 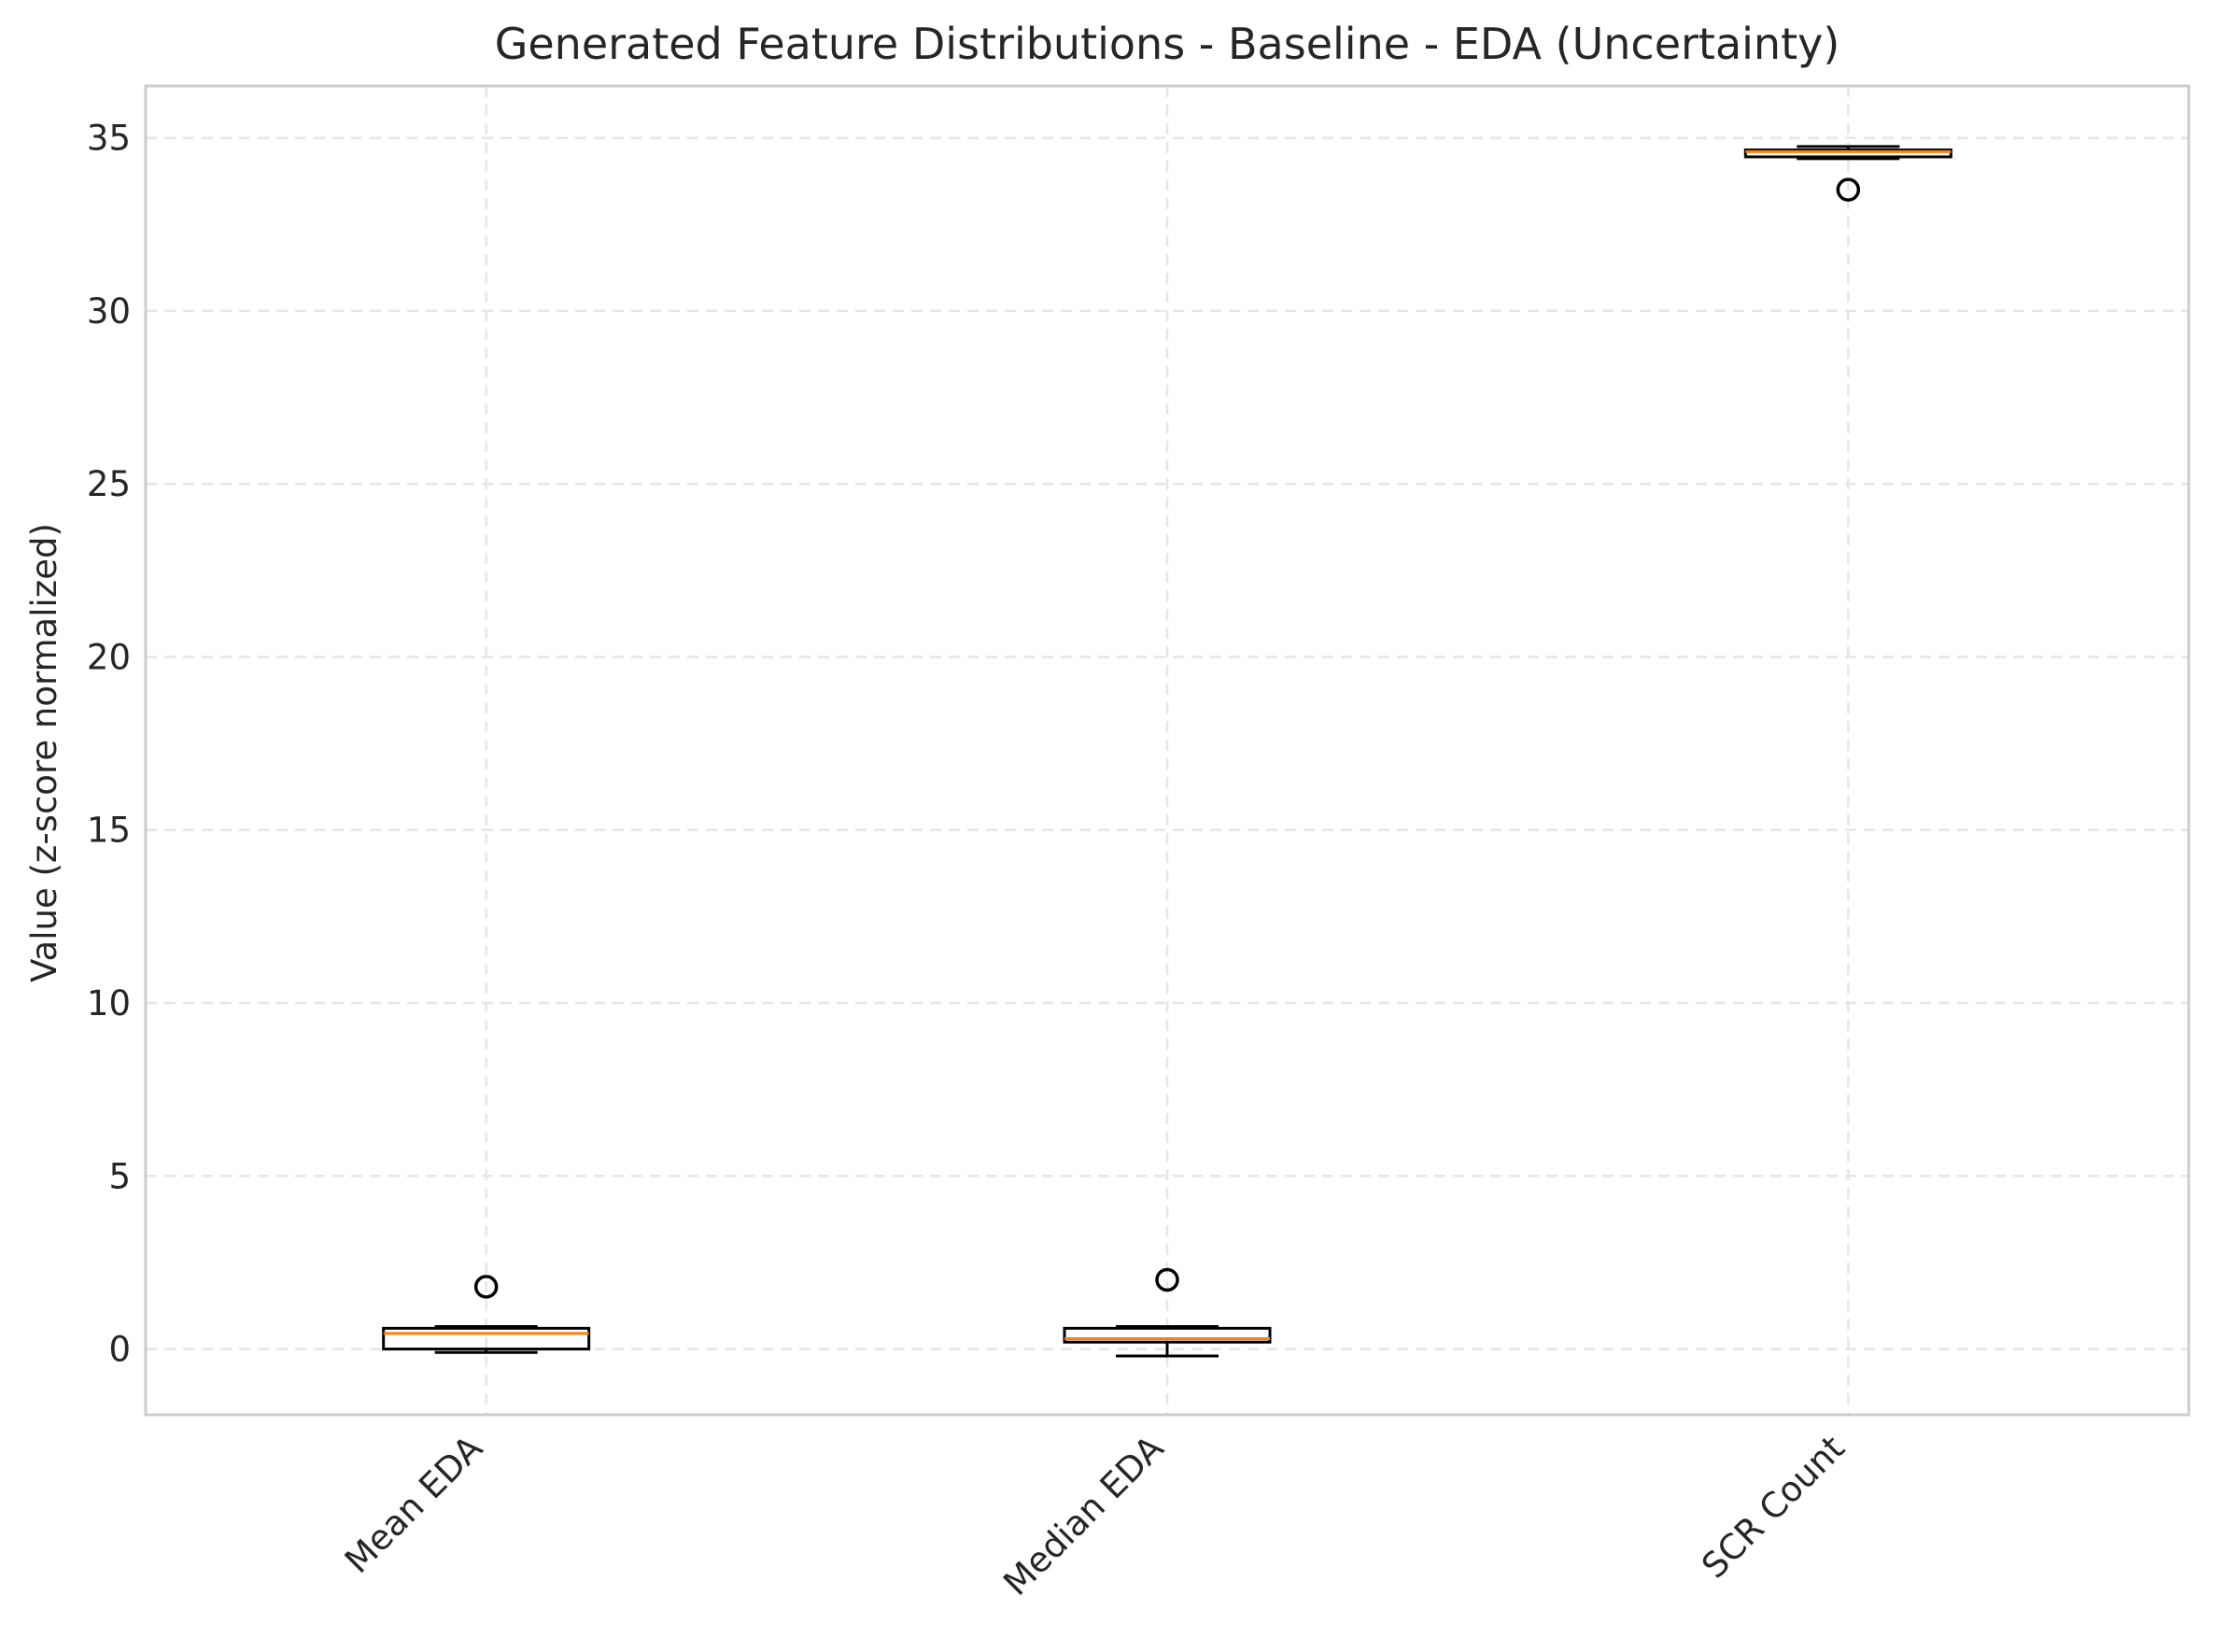 I want to click on box-scr-count, so click(x=1848, y=173).